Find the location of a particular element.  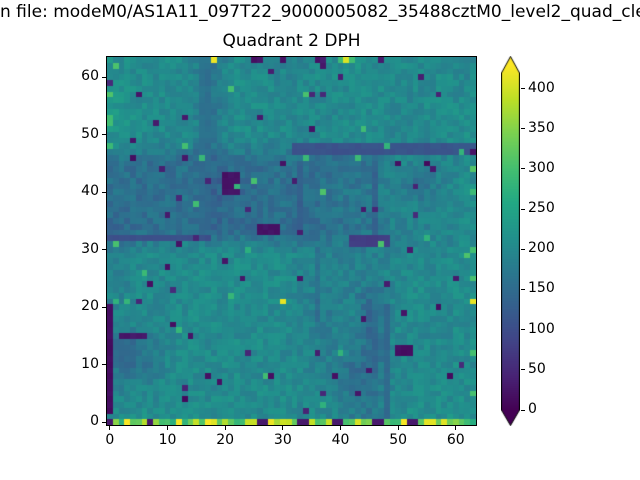

colorbar-tick-label: 100 is located at coordinates (541, 328).